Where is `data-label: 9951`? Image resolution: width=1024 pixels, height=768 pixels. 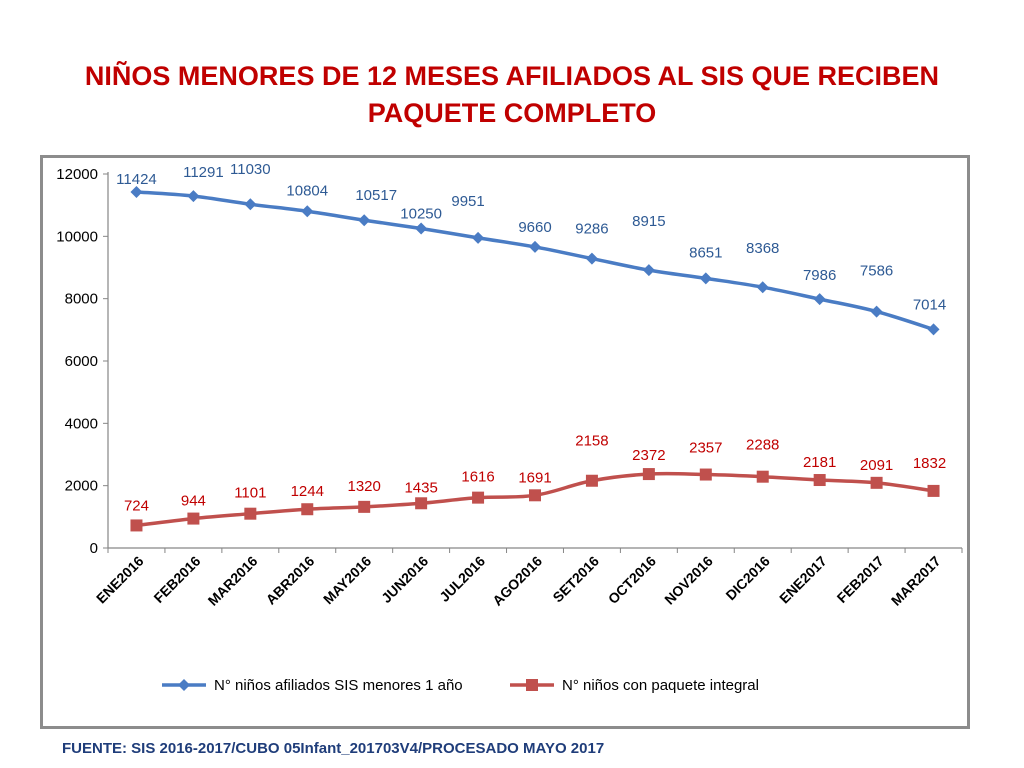
data-label: 9951 is located at coordinates (467, 201).